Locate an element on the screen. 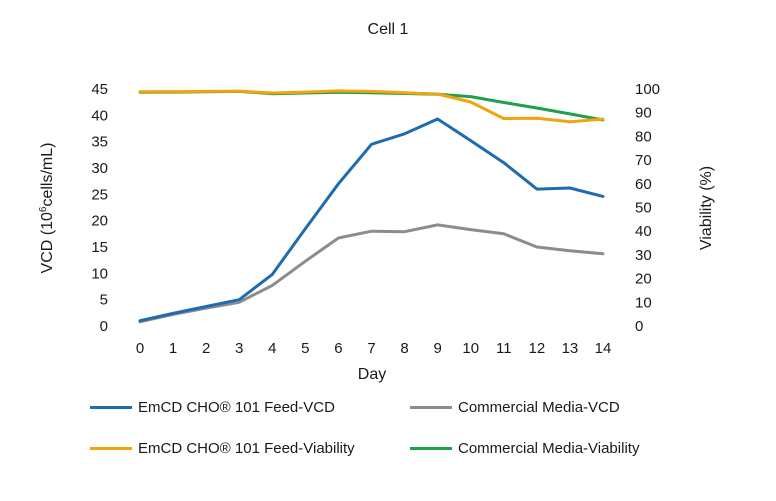  x-tick-label: 10 is located at coordinates (470, 348).